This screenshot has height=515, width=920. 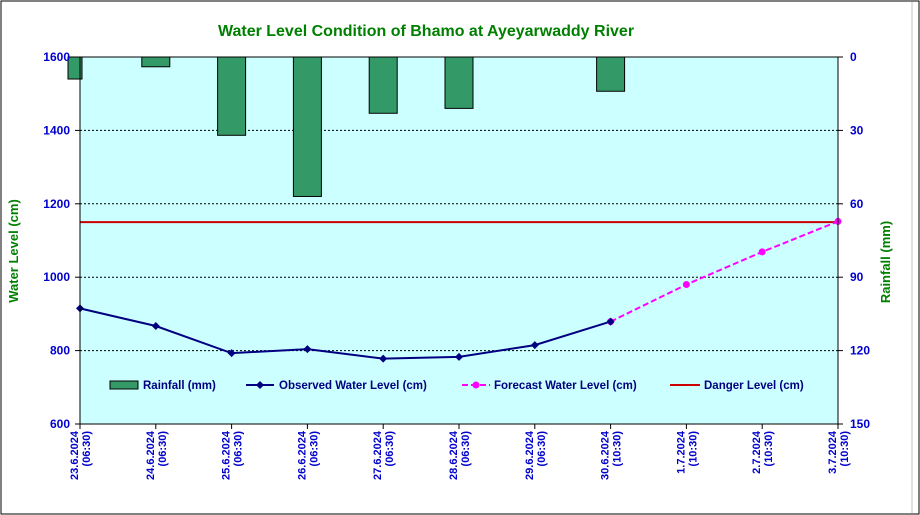 What do you see at coordinates (757, 452) in the screenshot?
I see `x-tick-label-date: 2.7.2024` at bounding box center [757, 452].